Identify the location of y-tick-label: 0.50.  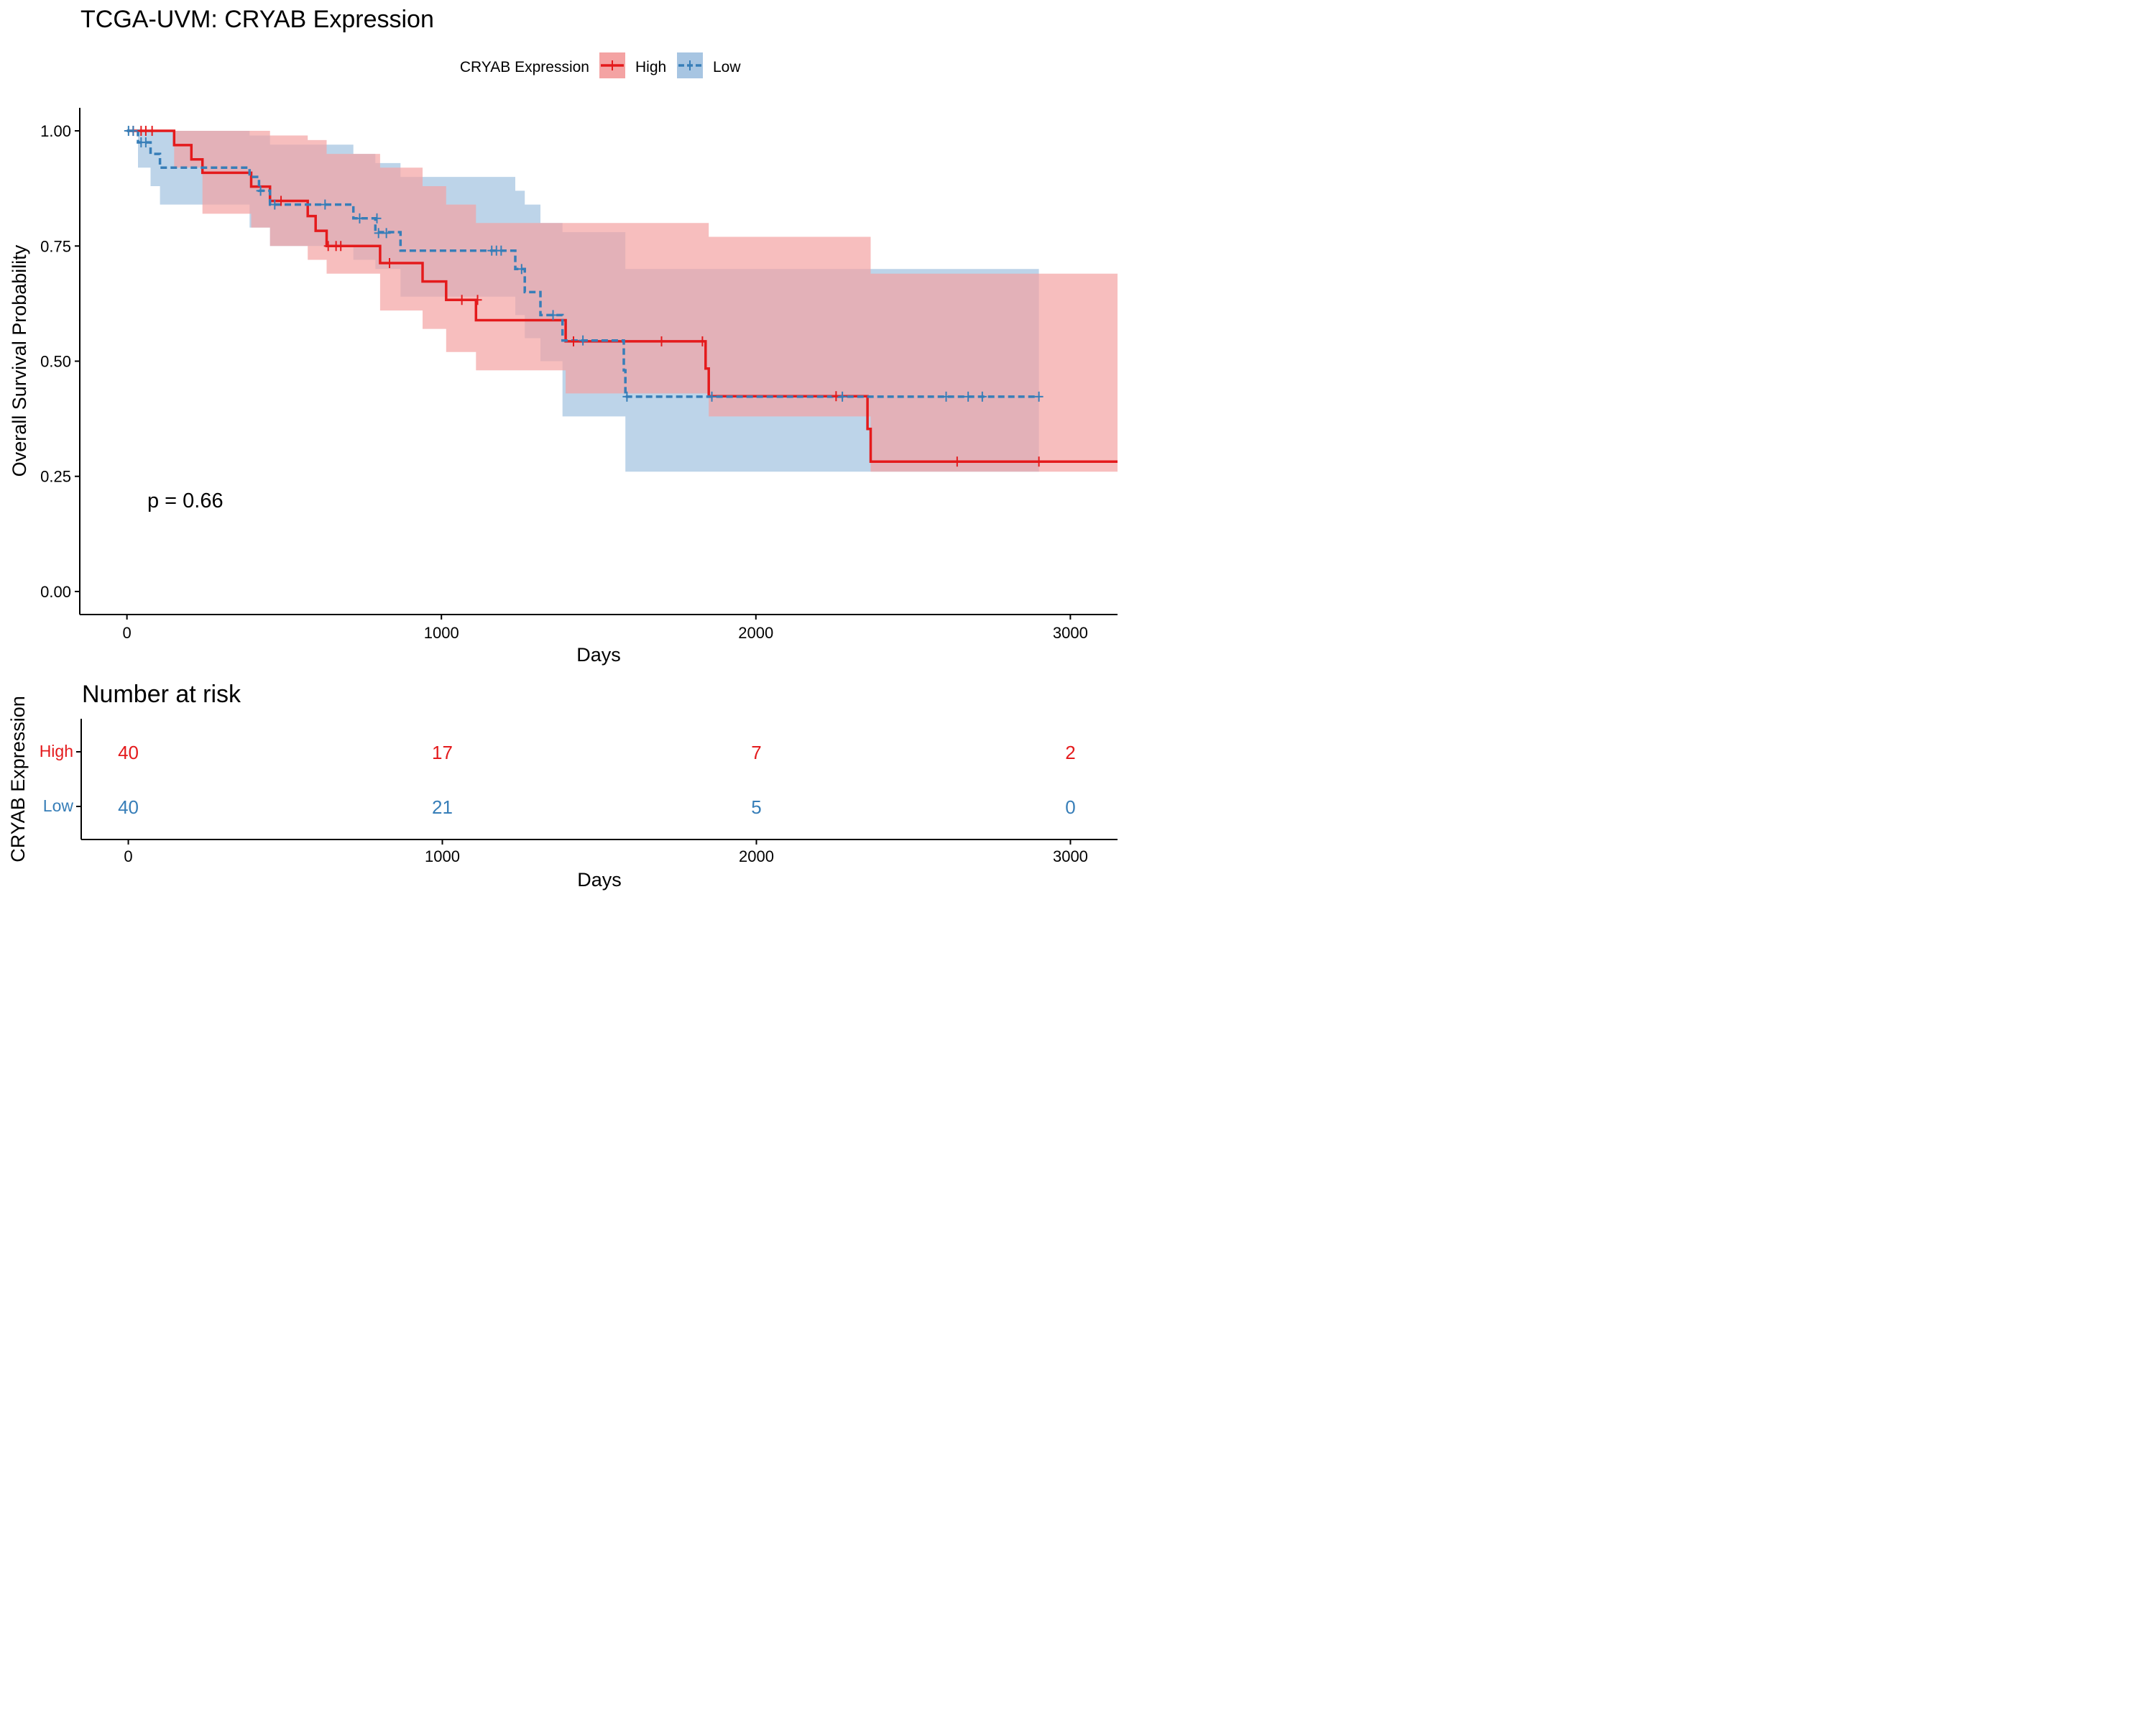
(55, 362).